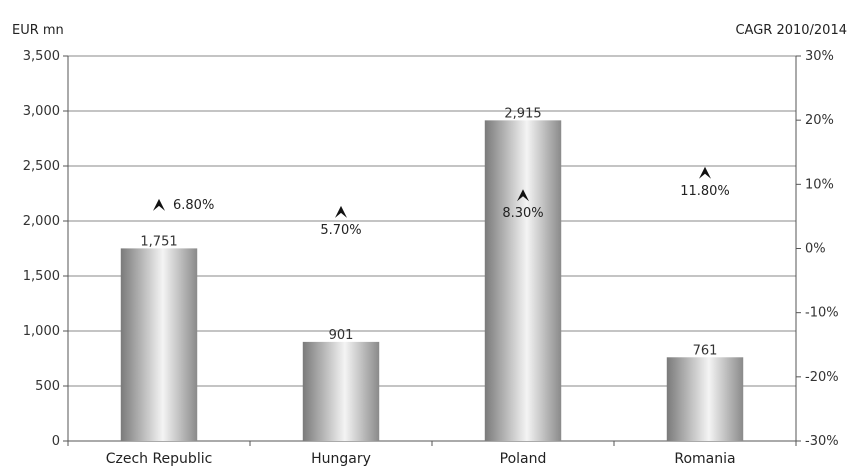  What do you see at coordinates (819, 184) in the screenshot?
I see `y2-tick-label: 10%` at bounding box center [819, 184].